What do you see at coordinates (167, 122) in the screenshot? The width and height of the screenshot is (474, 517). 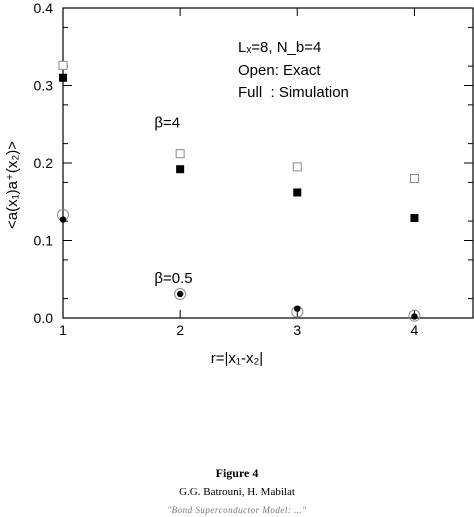 I see `annotation-beta-4: β=4` at bounding box center [167, 122].